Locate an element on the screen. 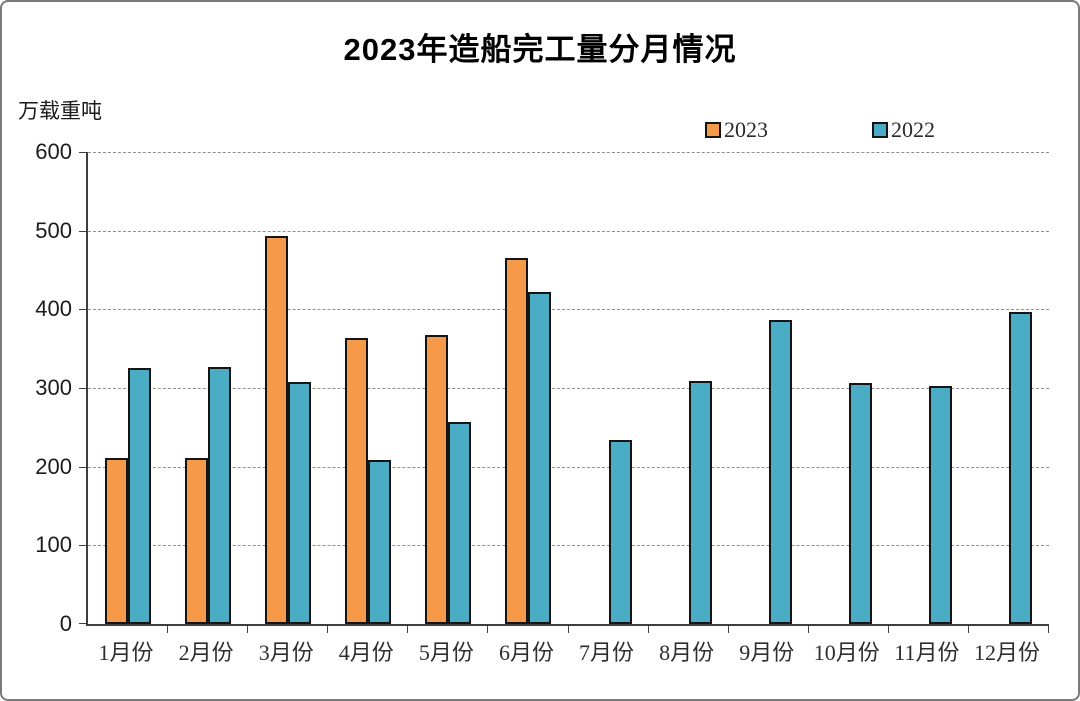 The width and height of the screenshot is (1080, 701). bar-slot-2023-9月份 is located at coordinates (757, 388).